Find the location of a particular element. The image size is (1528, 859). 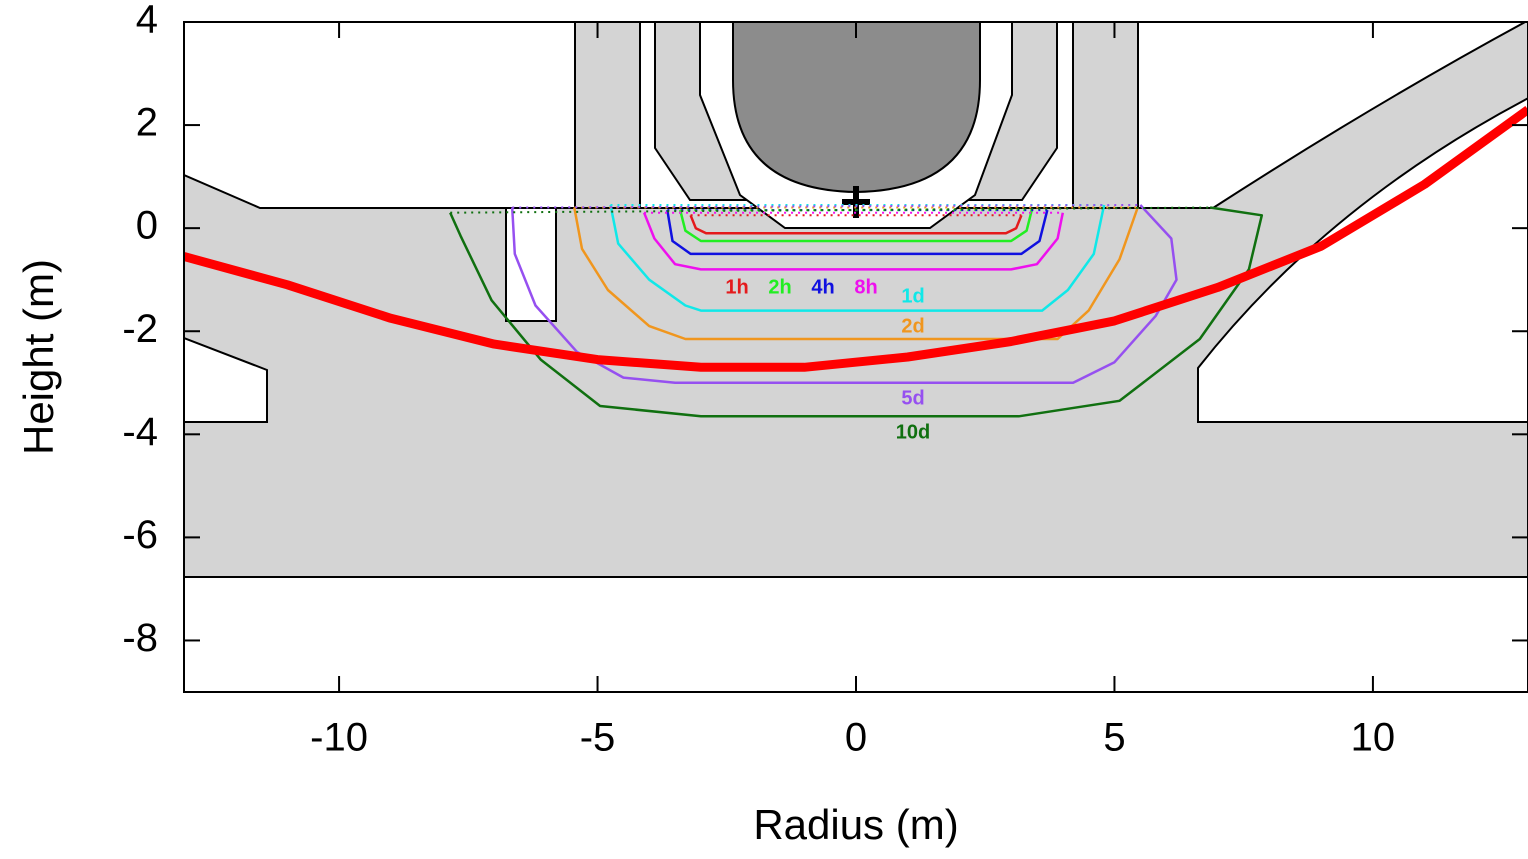

contour-top is located at coordinates (830, 210).